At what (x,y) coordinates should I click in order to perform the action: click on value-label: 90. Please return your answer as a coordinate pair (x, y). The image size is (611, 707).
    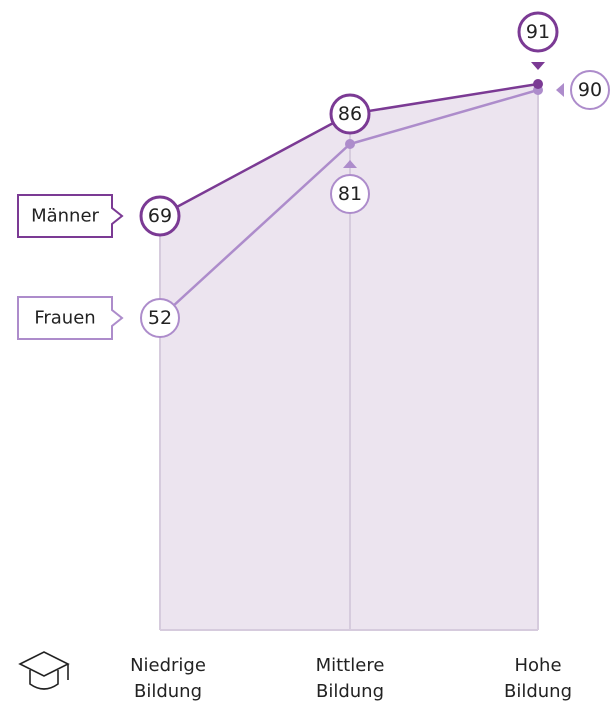
    Looking at the image, I should click on (590, 90).